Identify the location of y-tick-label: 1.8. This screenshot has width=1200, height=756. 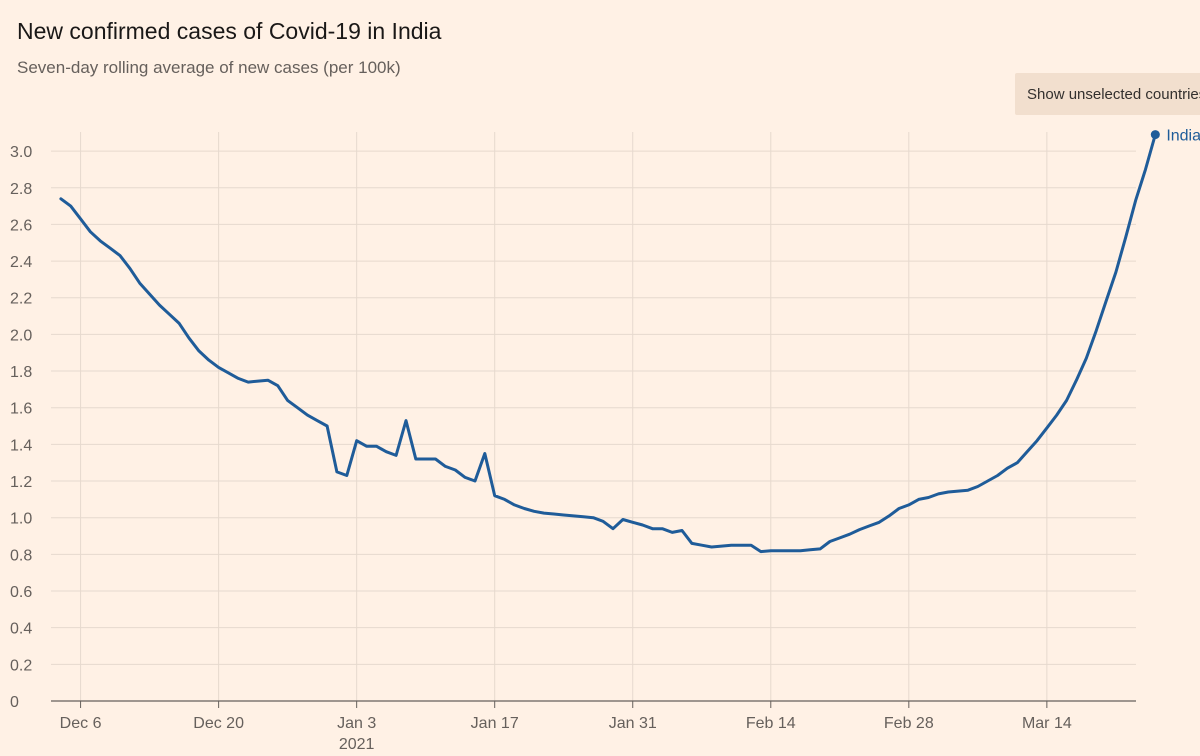
(21, 372).